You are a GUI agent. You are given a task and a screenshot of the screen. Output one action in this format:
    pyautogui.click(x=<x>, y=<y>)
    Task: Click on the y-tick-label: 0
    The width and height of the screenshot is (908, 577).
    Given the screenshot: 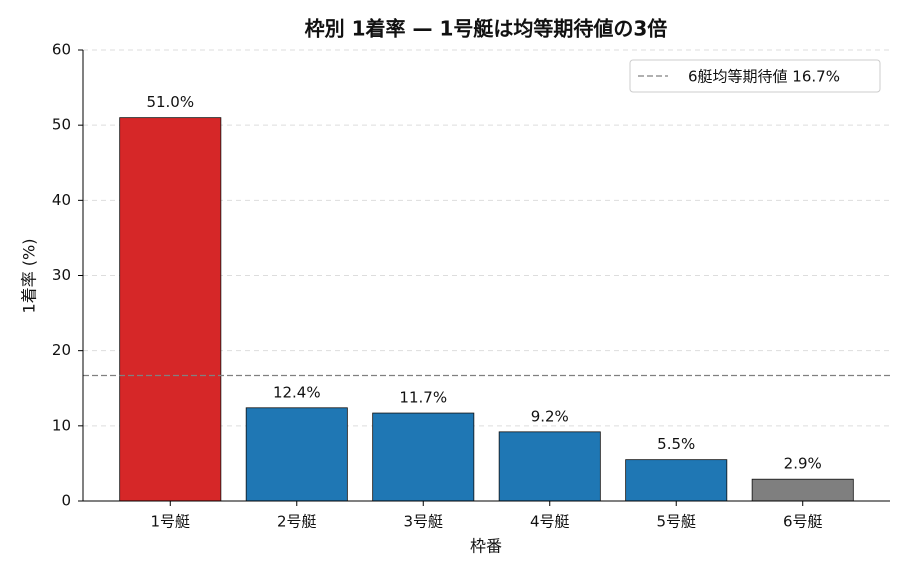 What is the action you would take?
    pyautogui.click(x=66, y=501)
    